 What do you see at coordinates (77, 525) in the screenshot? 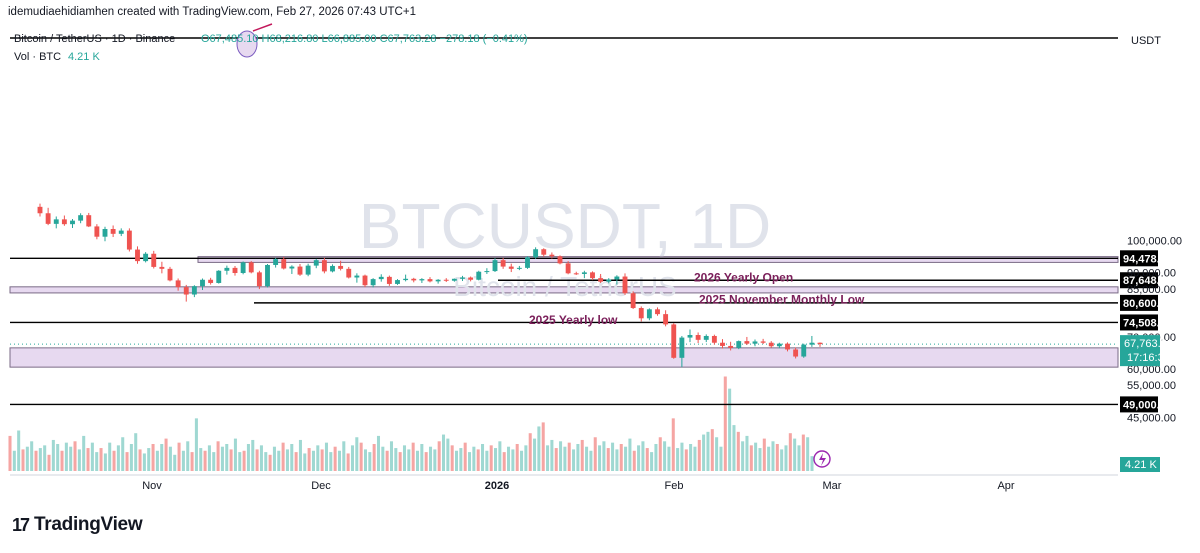
I see `tradingview-logo: 17 TradingView` at bounding box center [77, 525].